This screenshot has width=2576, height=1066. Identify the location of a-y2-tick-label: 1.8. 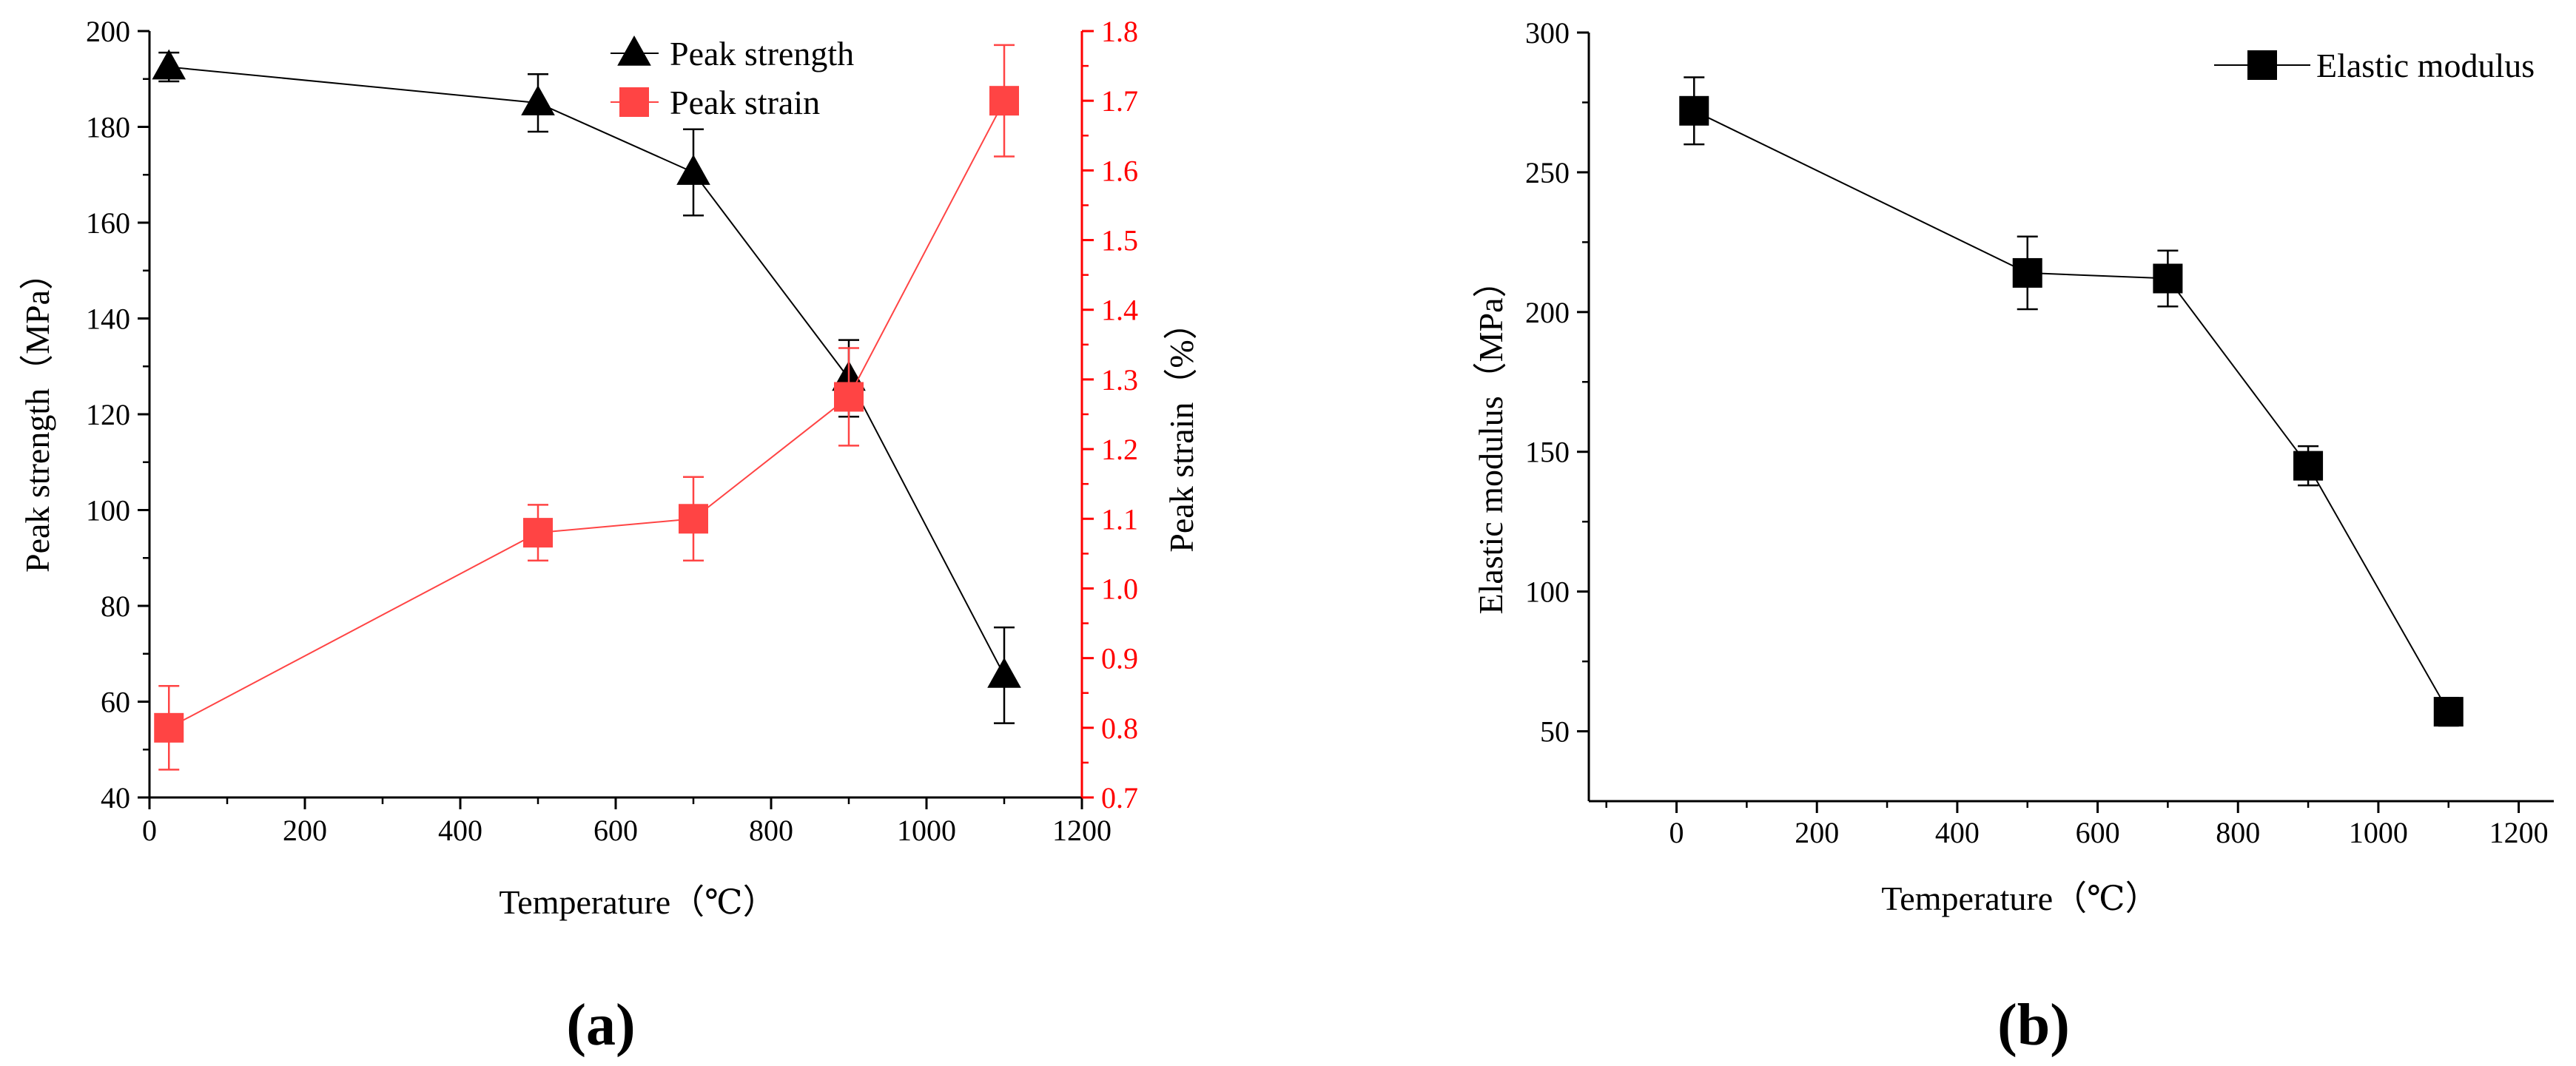
(1119, 31).